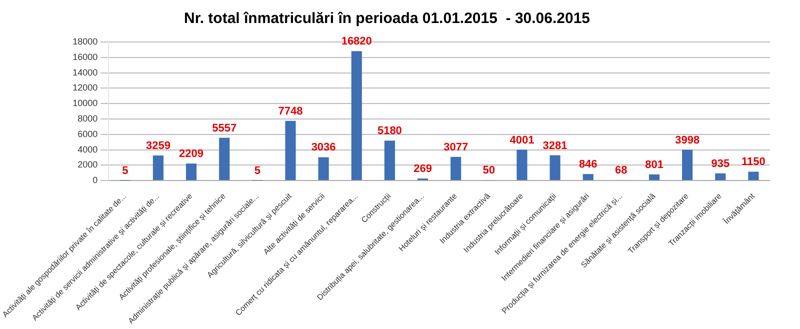 The height and width of the screenshot is (329, 800). I want to click on data-label: 1150, so click(754, 162).